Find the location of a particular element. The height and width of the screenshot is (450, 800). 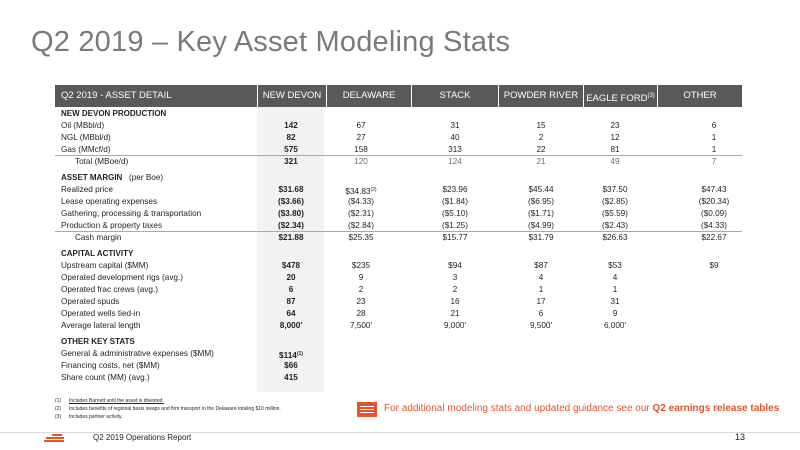

new-devon-column-band is located at coordinates (290, 249).